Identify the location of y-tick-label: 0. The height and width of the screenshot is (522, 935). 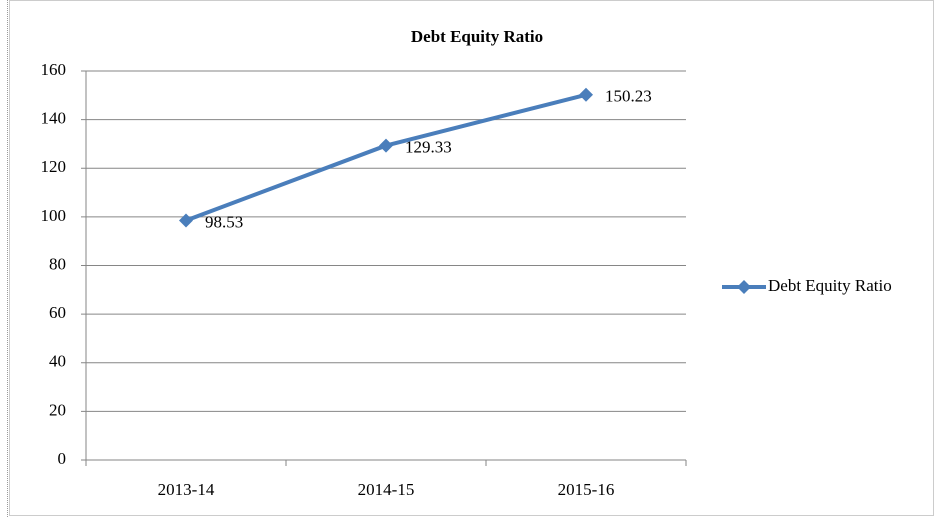
(62, 458).